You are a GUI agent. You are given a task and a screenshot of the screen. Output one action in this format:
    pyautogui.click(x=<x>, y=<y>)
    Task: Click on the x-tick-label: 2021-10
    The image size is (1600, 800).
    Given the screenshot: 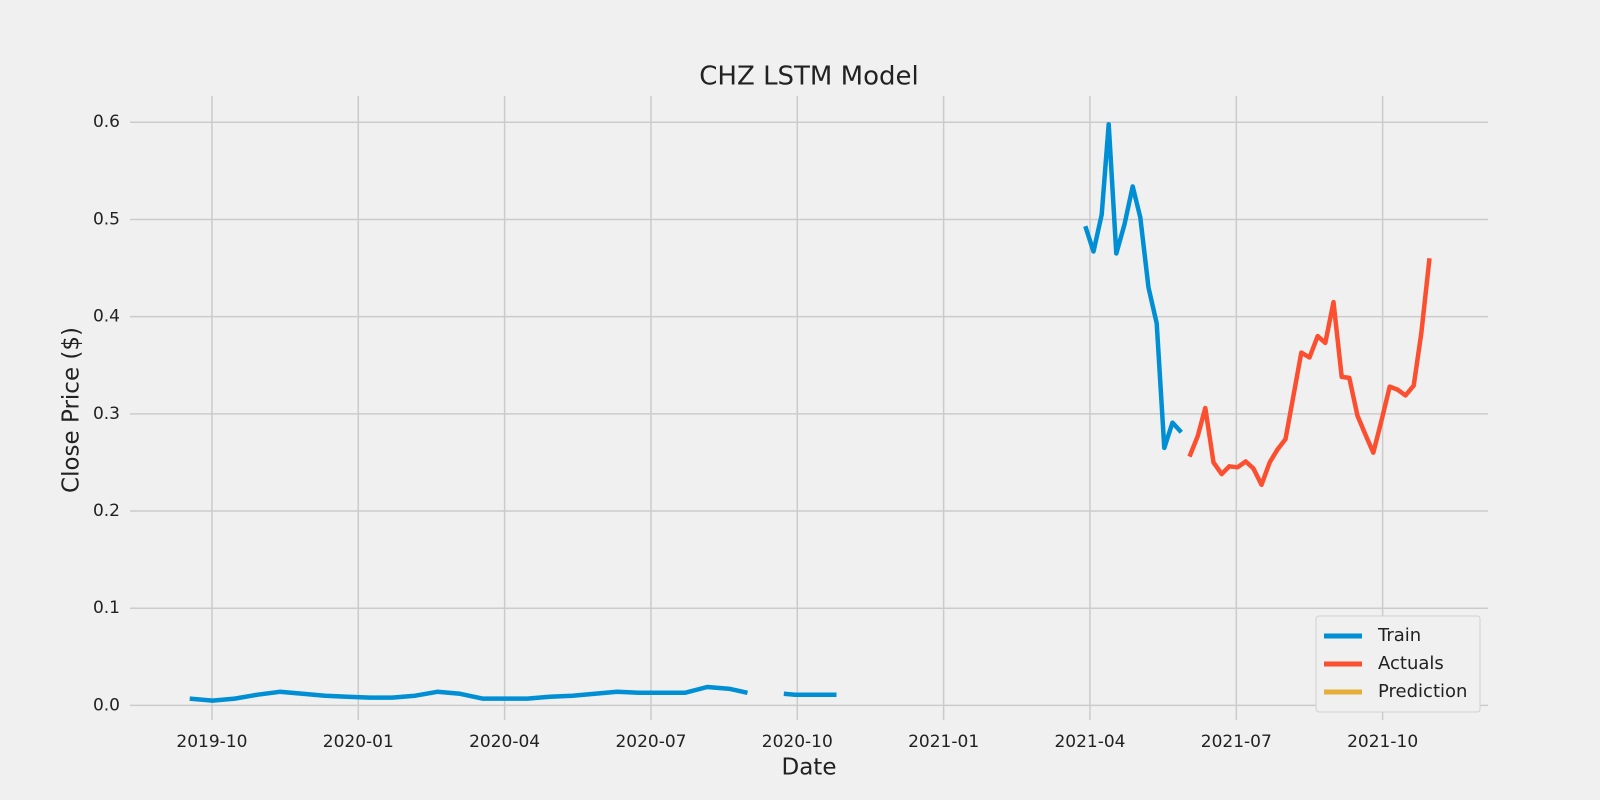 What is the action you would take?
    pyautogui.click(x=1382, y=742)
    